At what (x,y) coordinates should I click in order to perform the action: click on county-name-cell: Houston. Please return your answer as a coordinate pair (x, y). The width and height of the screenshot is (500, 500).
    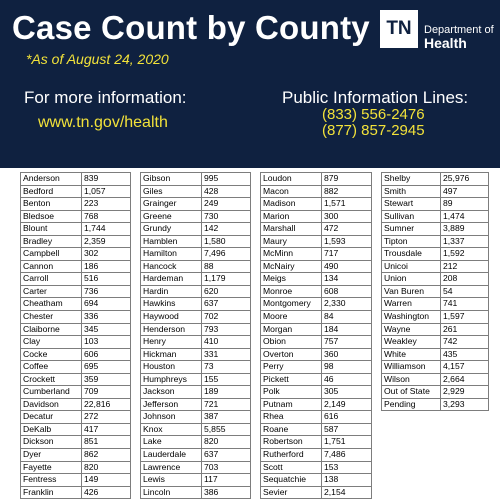
    Looking at the image, I should click on (171, 367).